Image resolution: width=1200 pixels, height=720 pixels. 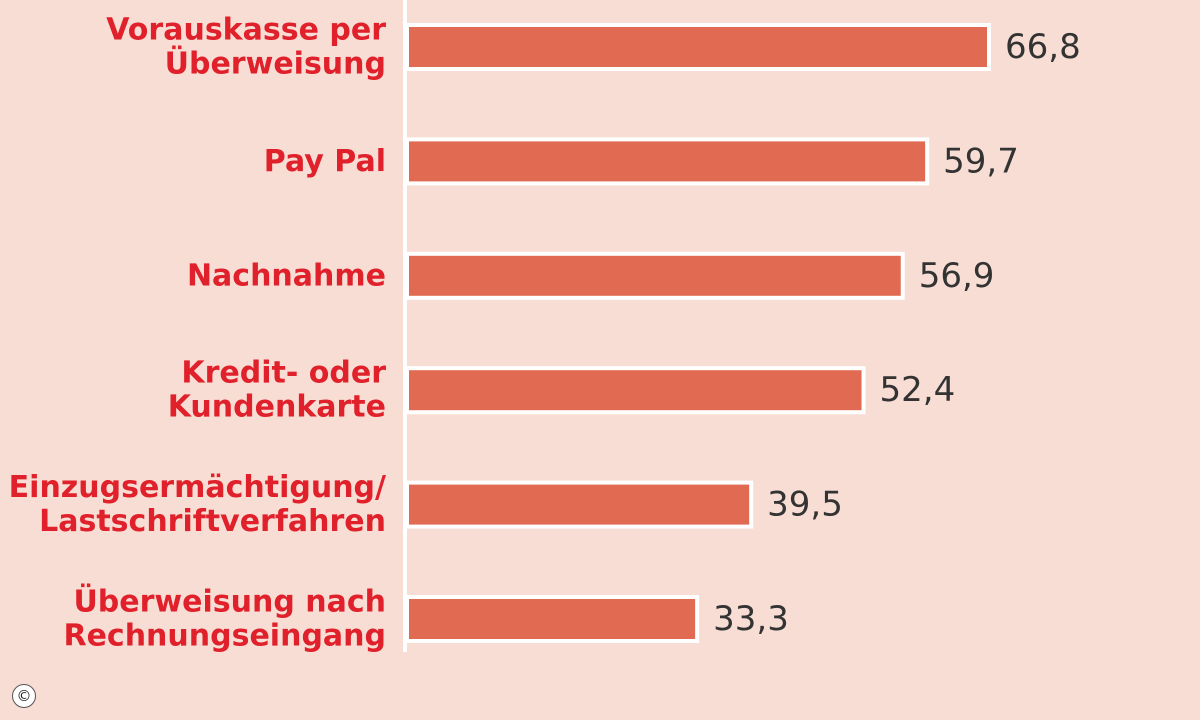 What do you see at coordinates (275, 63) in the screenshot?
I see `category-label-line: Überweisung` at bounding box center [275, 63].